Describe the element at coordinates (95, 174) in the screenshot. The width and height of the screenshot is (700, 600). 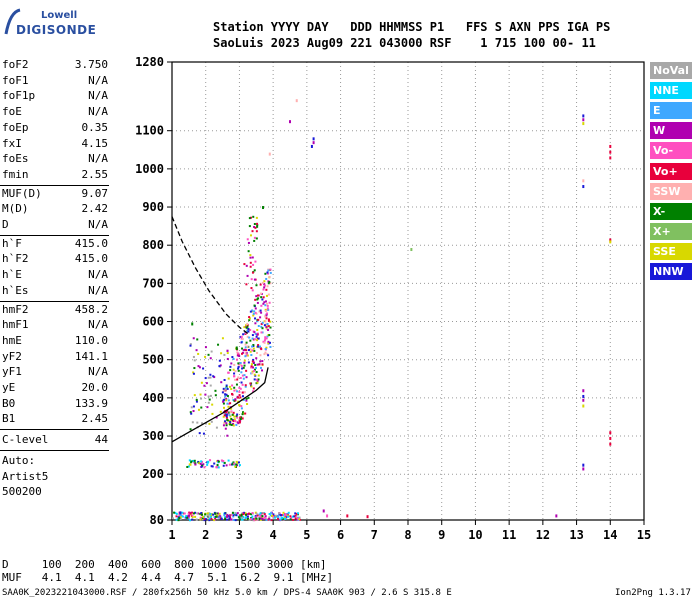
I see `param-value: 2.55` at that location.